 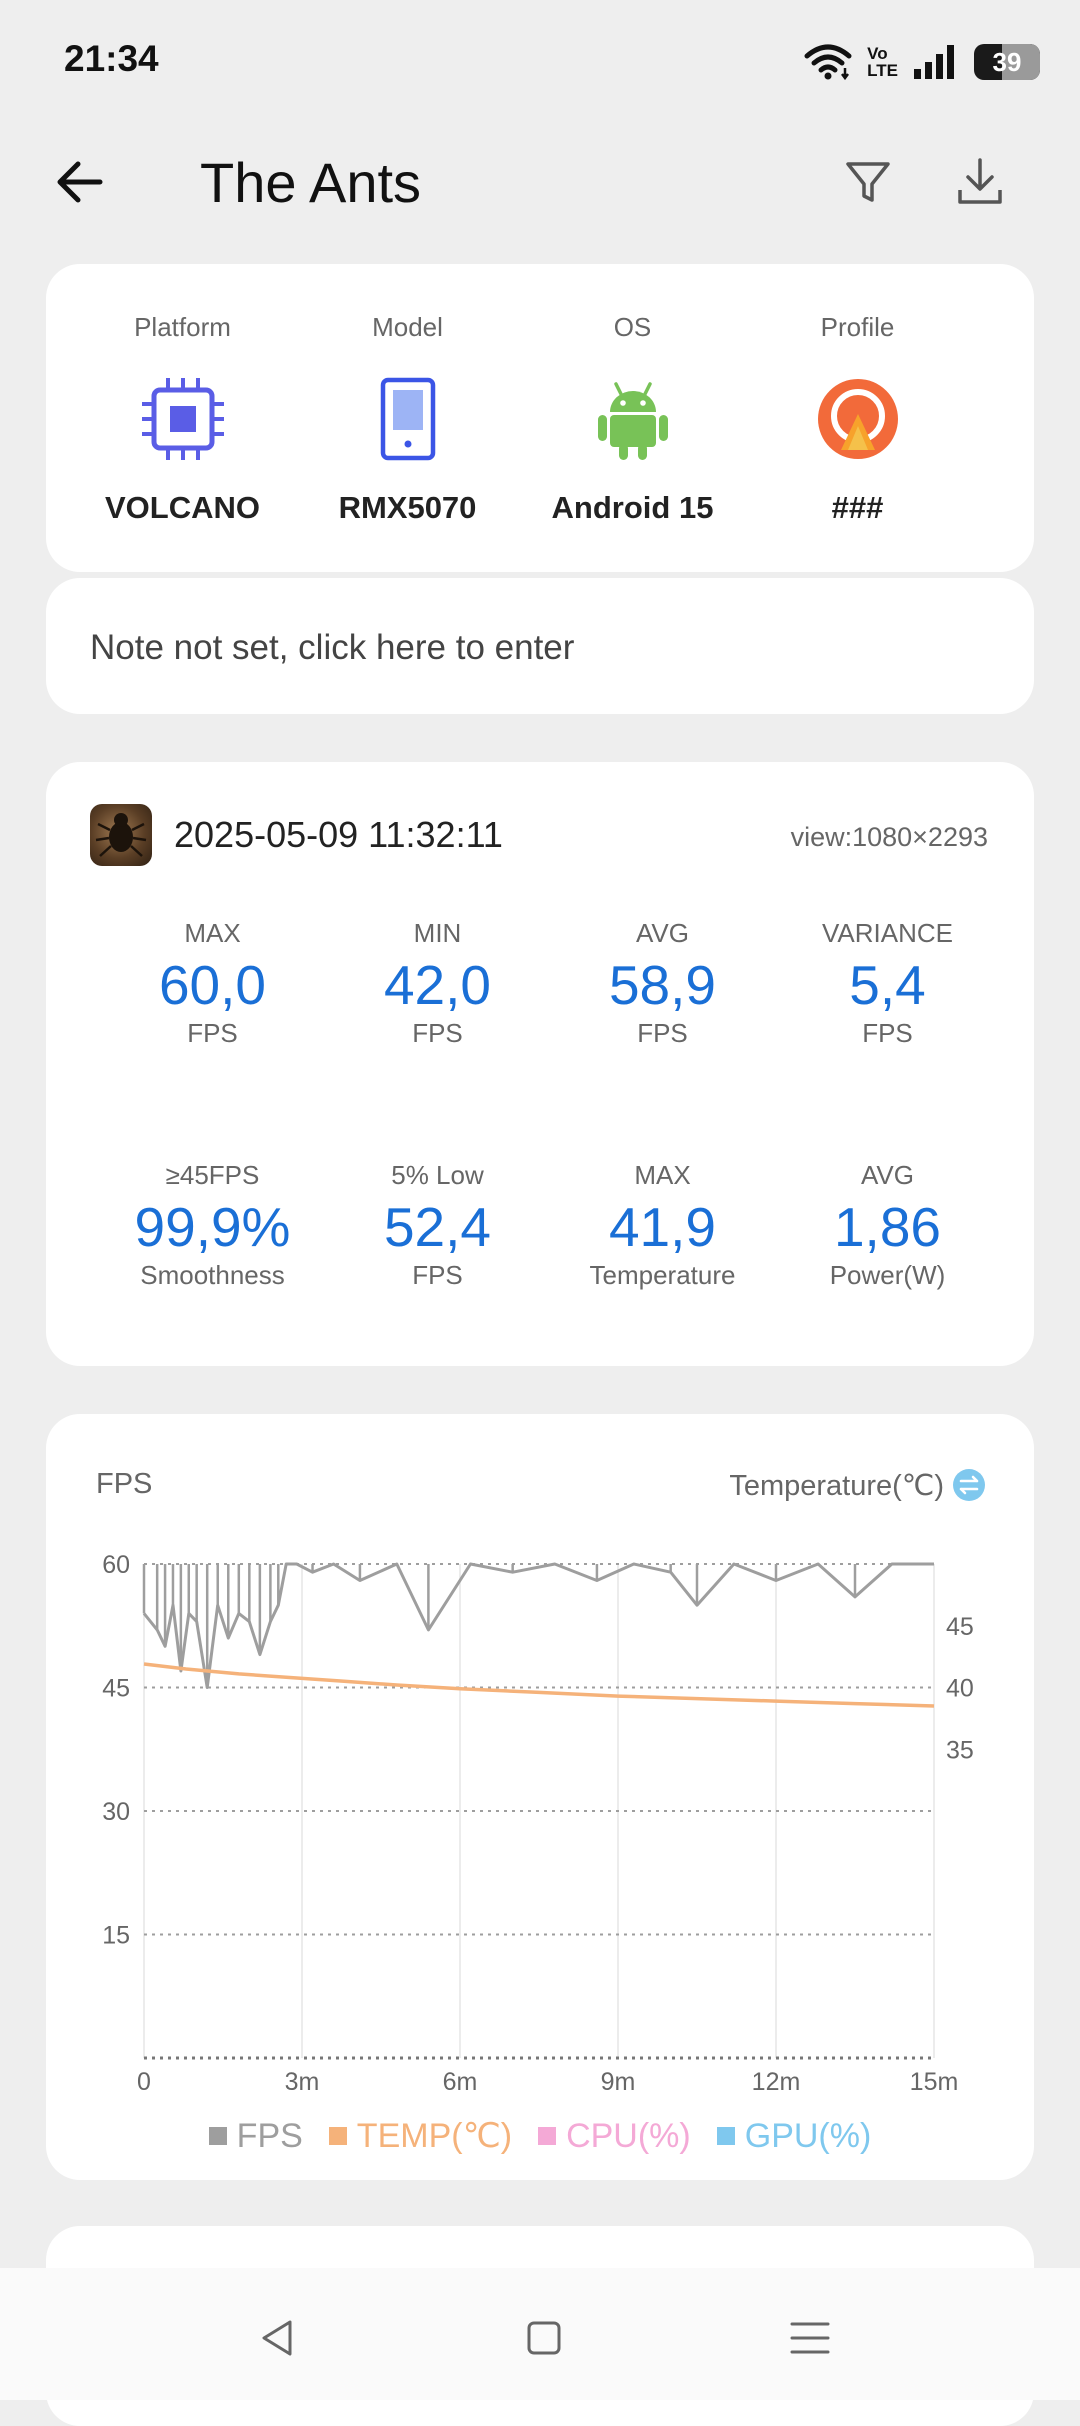 What do you see at coordinates (776, 2082) in the screenshot?
I see `x-tick-label: 12m` at bounding box center [776, 2082].